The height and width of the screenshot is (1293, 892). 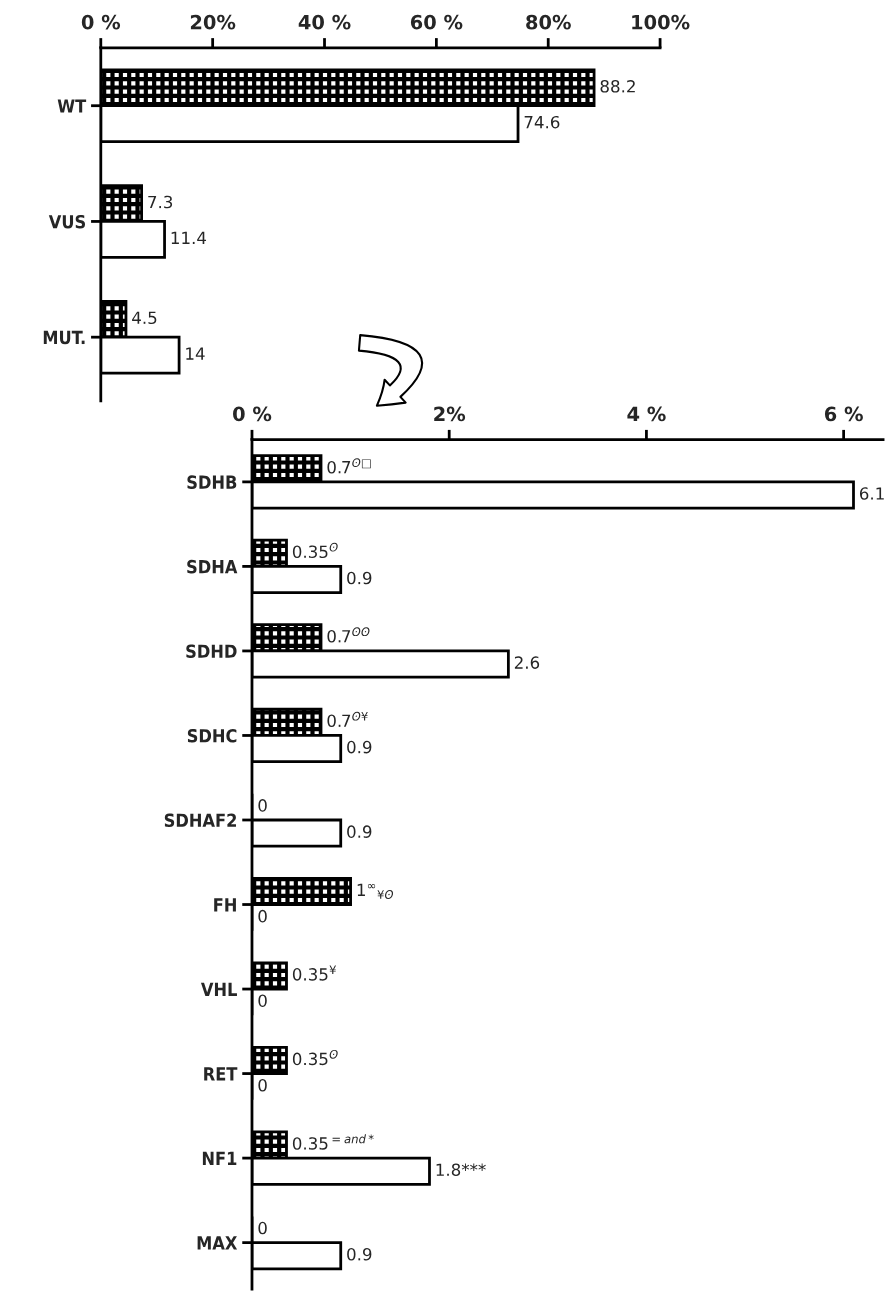 I want to click on data-label: 0.7$^{ʘ¥}$, so click(x=347, y=719).